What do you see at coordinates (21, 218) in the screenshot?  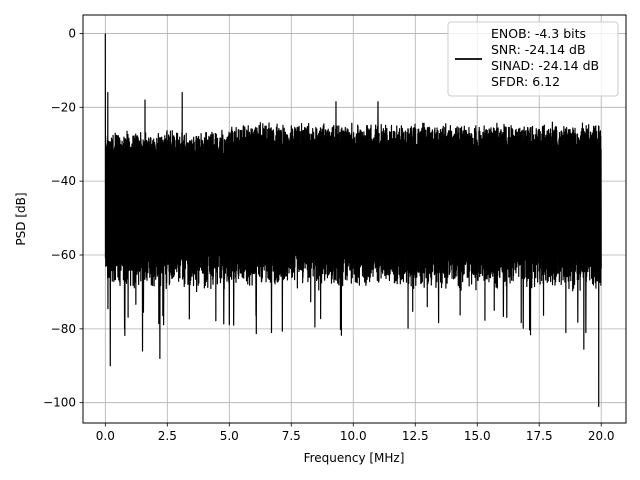 I see `y-axis-label: PSD [dB]` at bounding box center [21, 218].